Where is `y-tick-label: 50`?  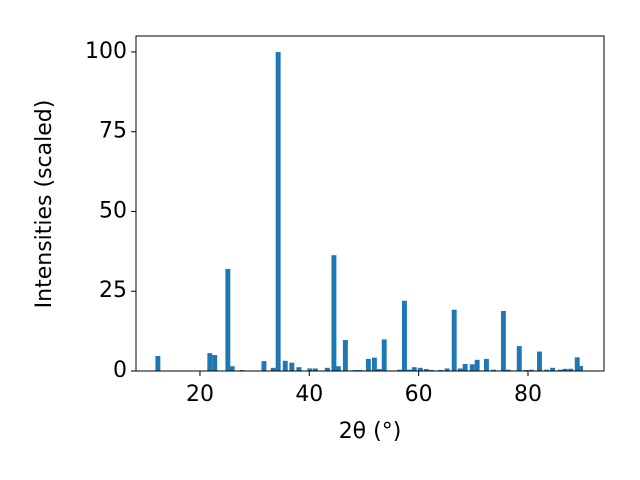
y-tick-label: 50 is located at coordinates (113, 210).